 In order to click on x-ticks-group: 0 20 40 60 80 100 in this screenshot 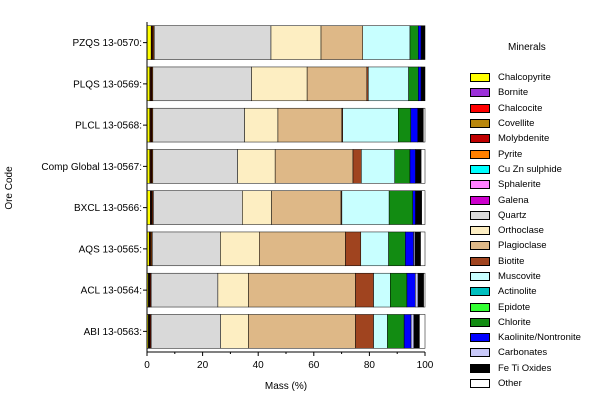, I will do `click(289, 361)`.